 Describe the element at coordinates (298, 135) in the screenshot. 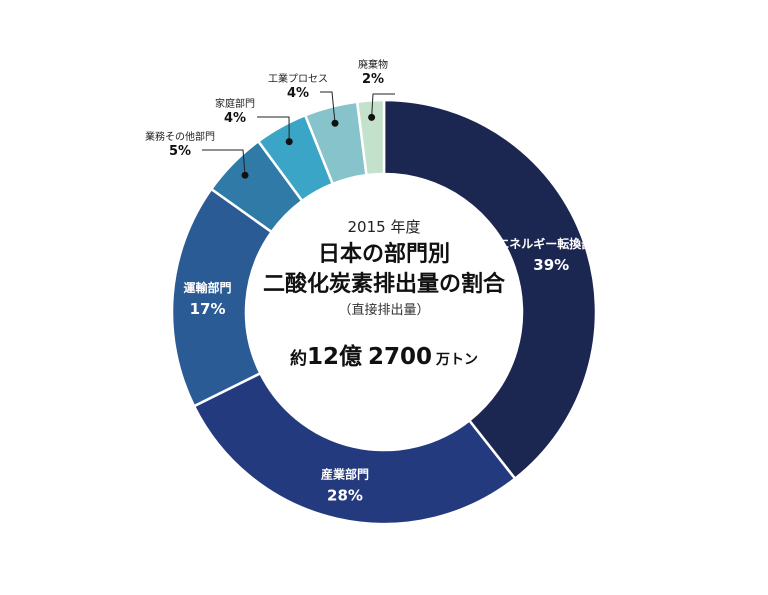

I see `leader-lines` at that location.